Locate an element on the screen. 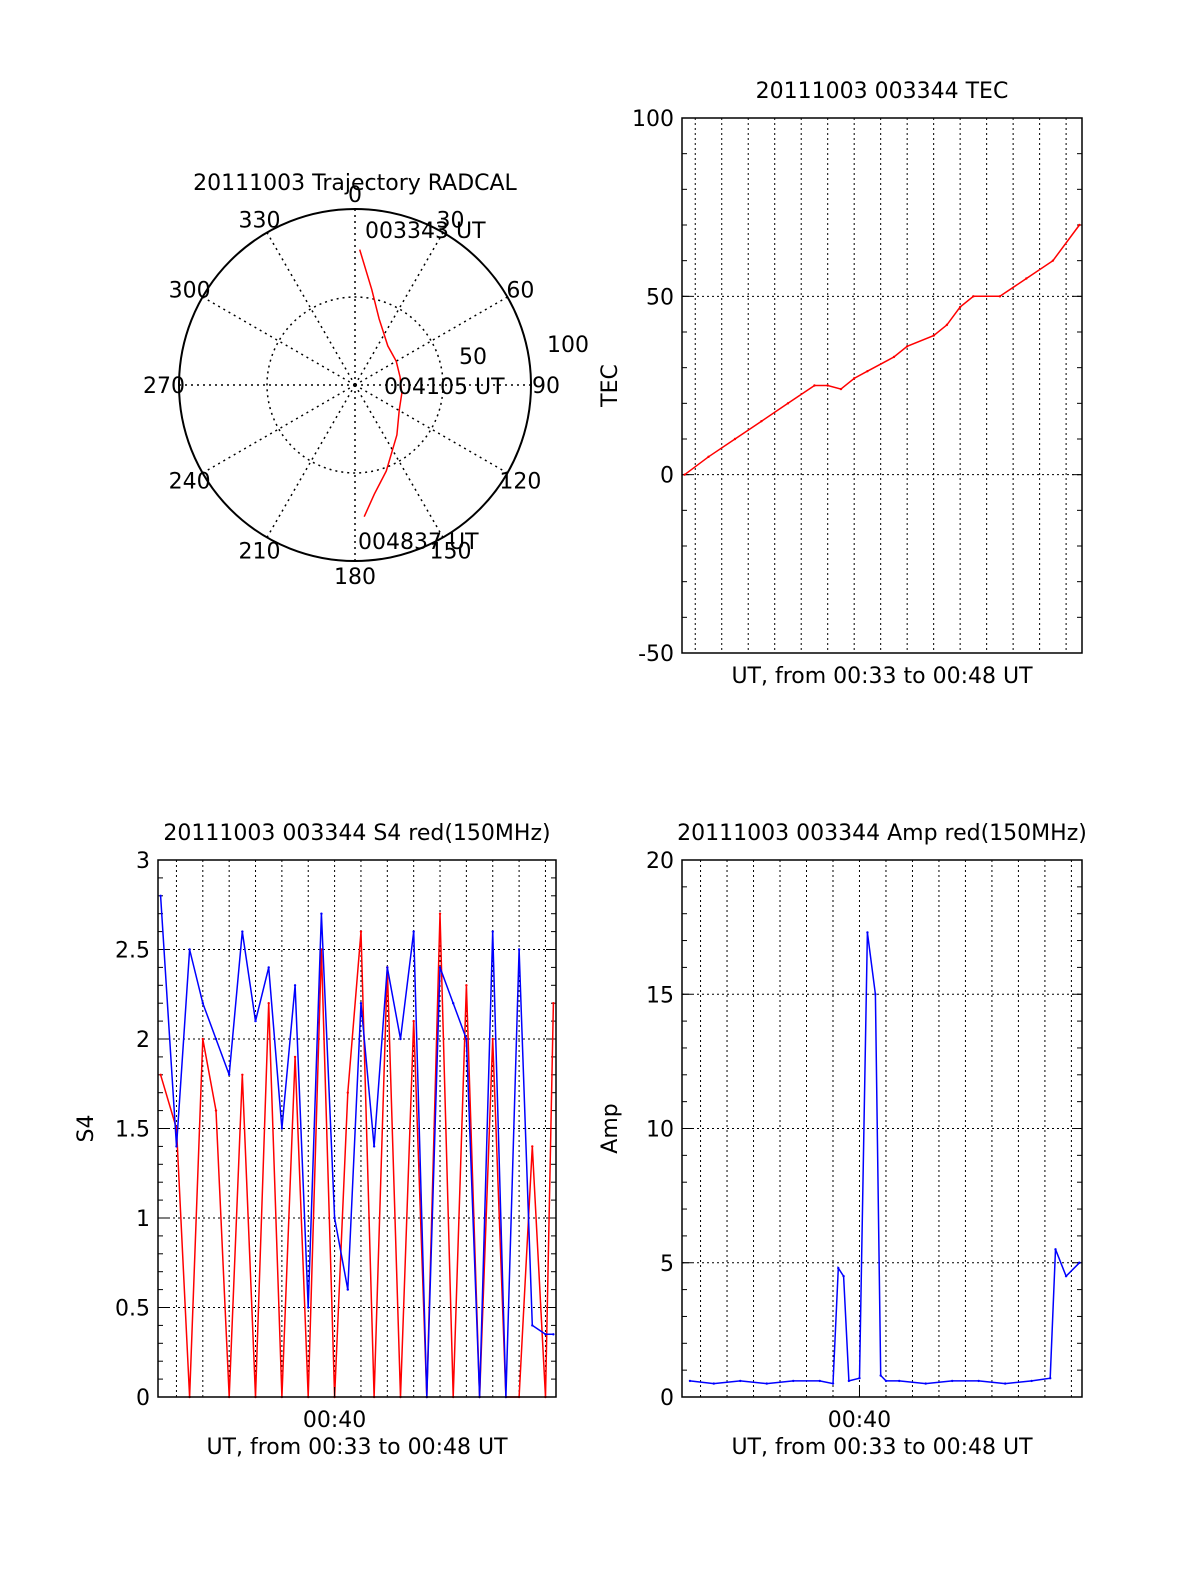  chart-title: 20111003 003344 TEC is located at coordinates (882, 91).